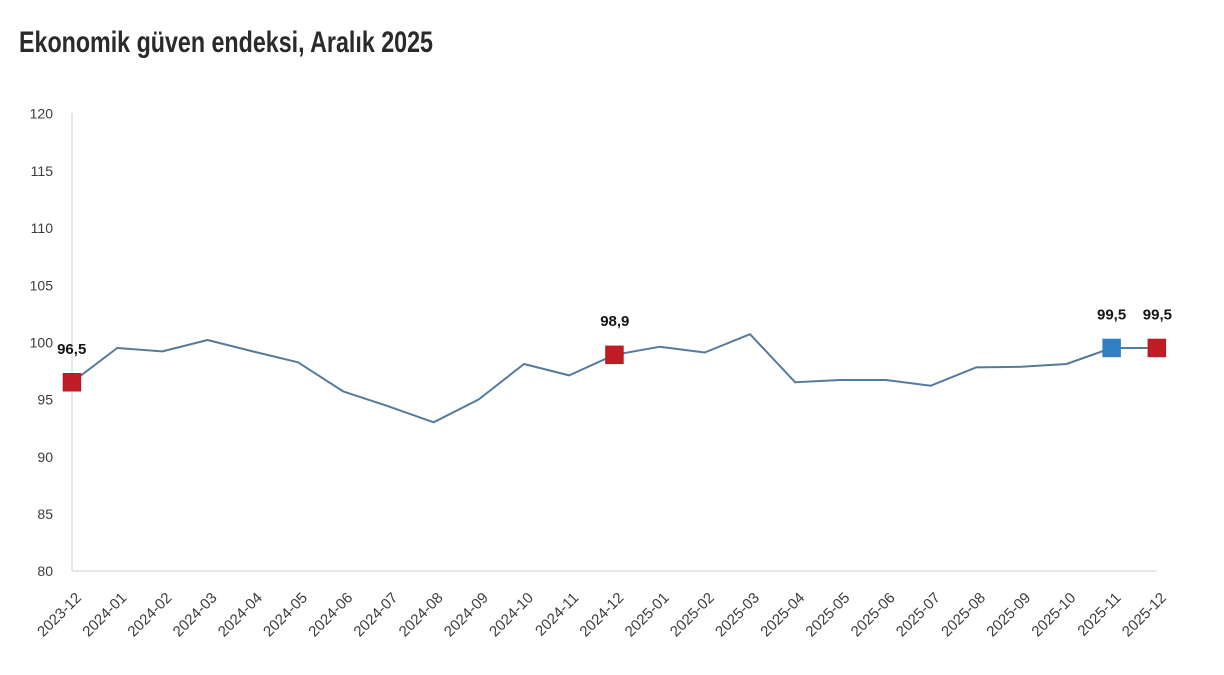 This screenshot has width=1224, height=675. I want to click on svg-text: 110, so click(42, 228).